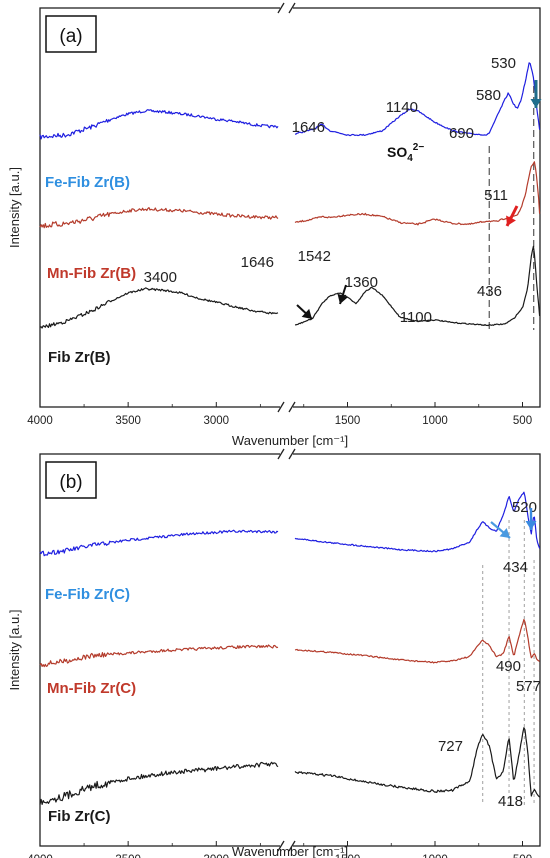 Image resolution: width=550 pixels, height=858 pixels. I want to click on series-label: Fib Zr(B), so click(79, 357).